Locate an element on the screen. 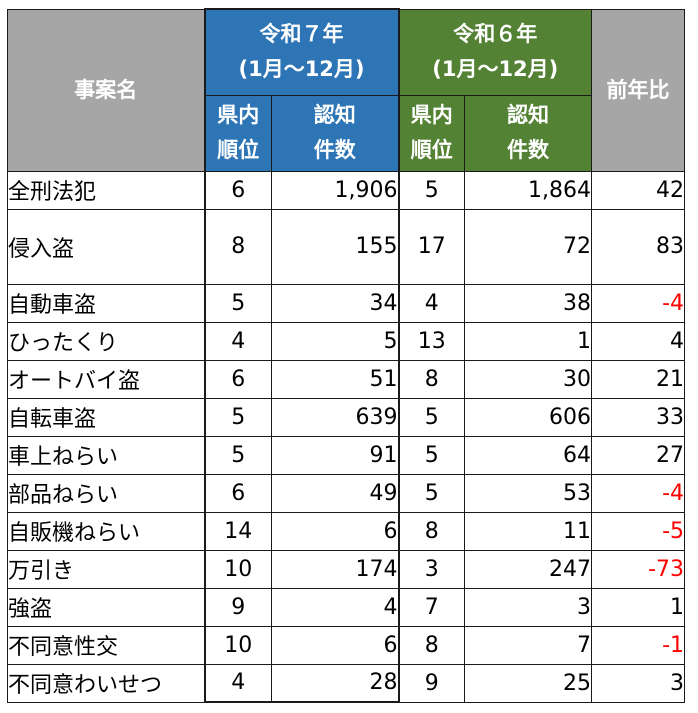  table-row: 万引き 10 174 3 247 -73 is located at coordinates (346, 569).